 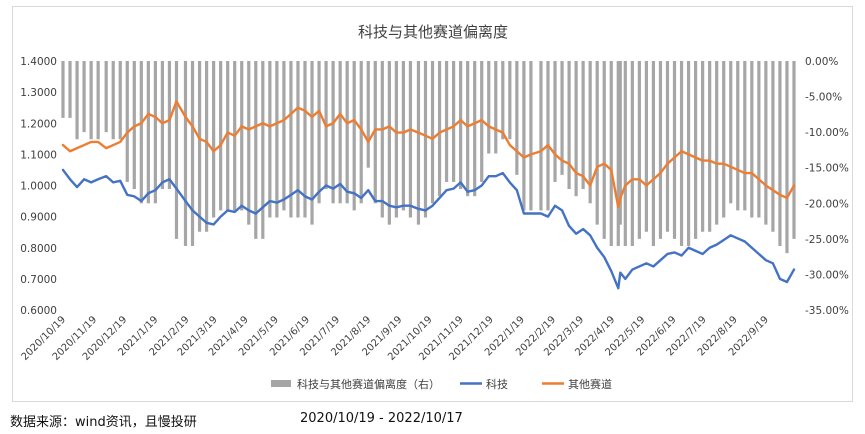 I want to click on y-right-tick-label: -20.00%, so click(x=827, y=204).